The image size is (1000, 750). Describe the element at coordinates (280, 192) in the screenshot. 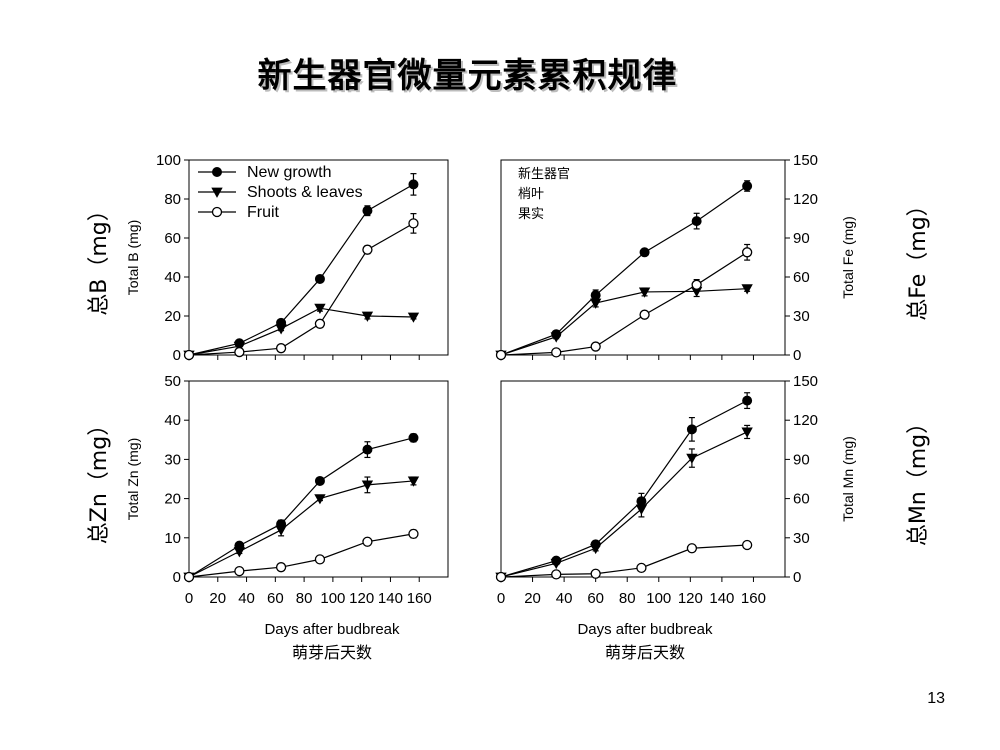

I see `legend: New growth Shoots & leaves Fruit` at that location.